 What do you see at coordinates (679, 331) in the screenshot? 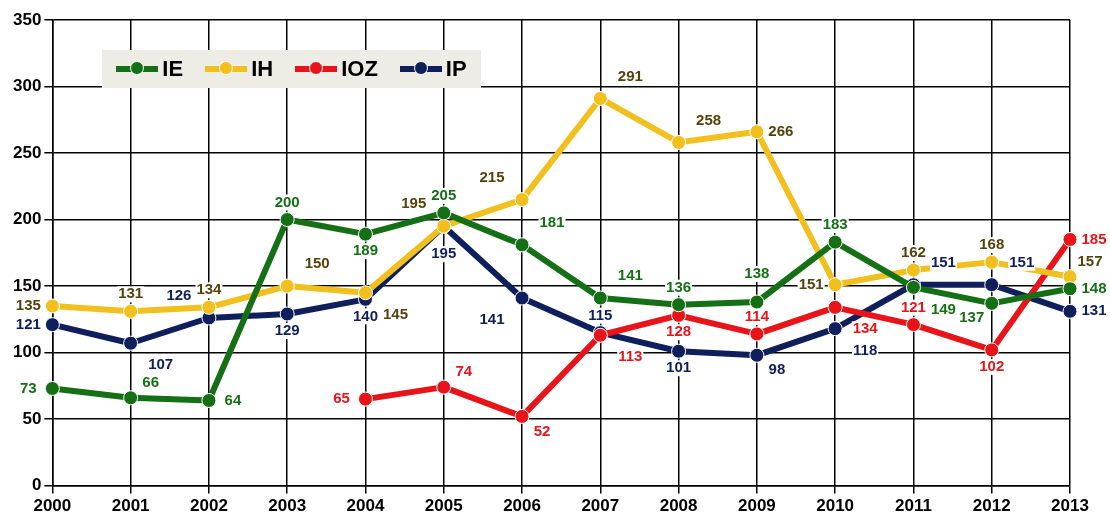
I see `data-label: 128` at bounding box center [679, 331].